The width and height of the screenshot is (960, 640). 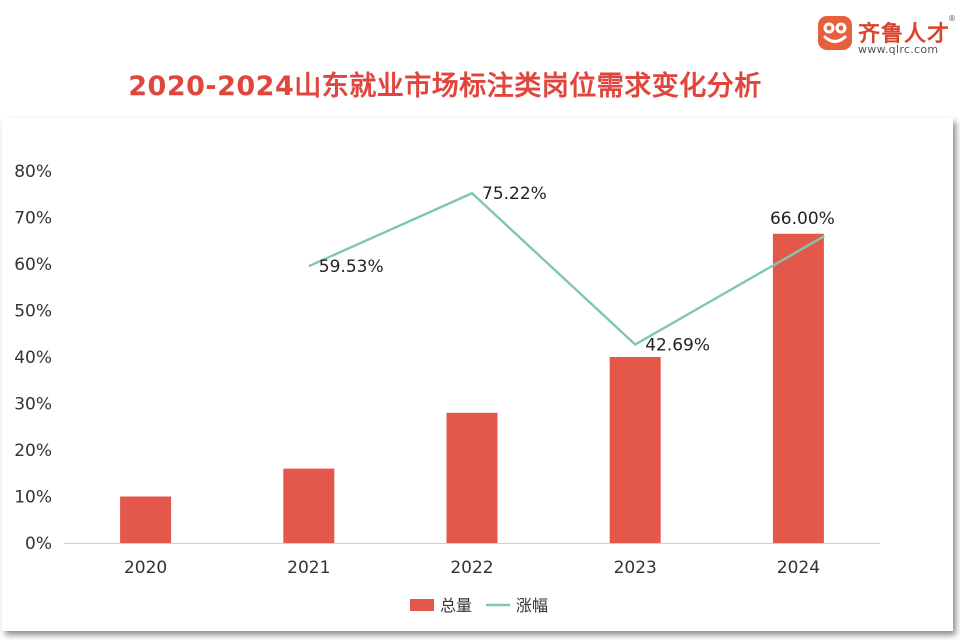 I want to click on y-axis: 0% 10% 20% 30% 40% 50% 60% 70% 80%, so click(x=33, y=358).